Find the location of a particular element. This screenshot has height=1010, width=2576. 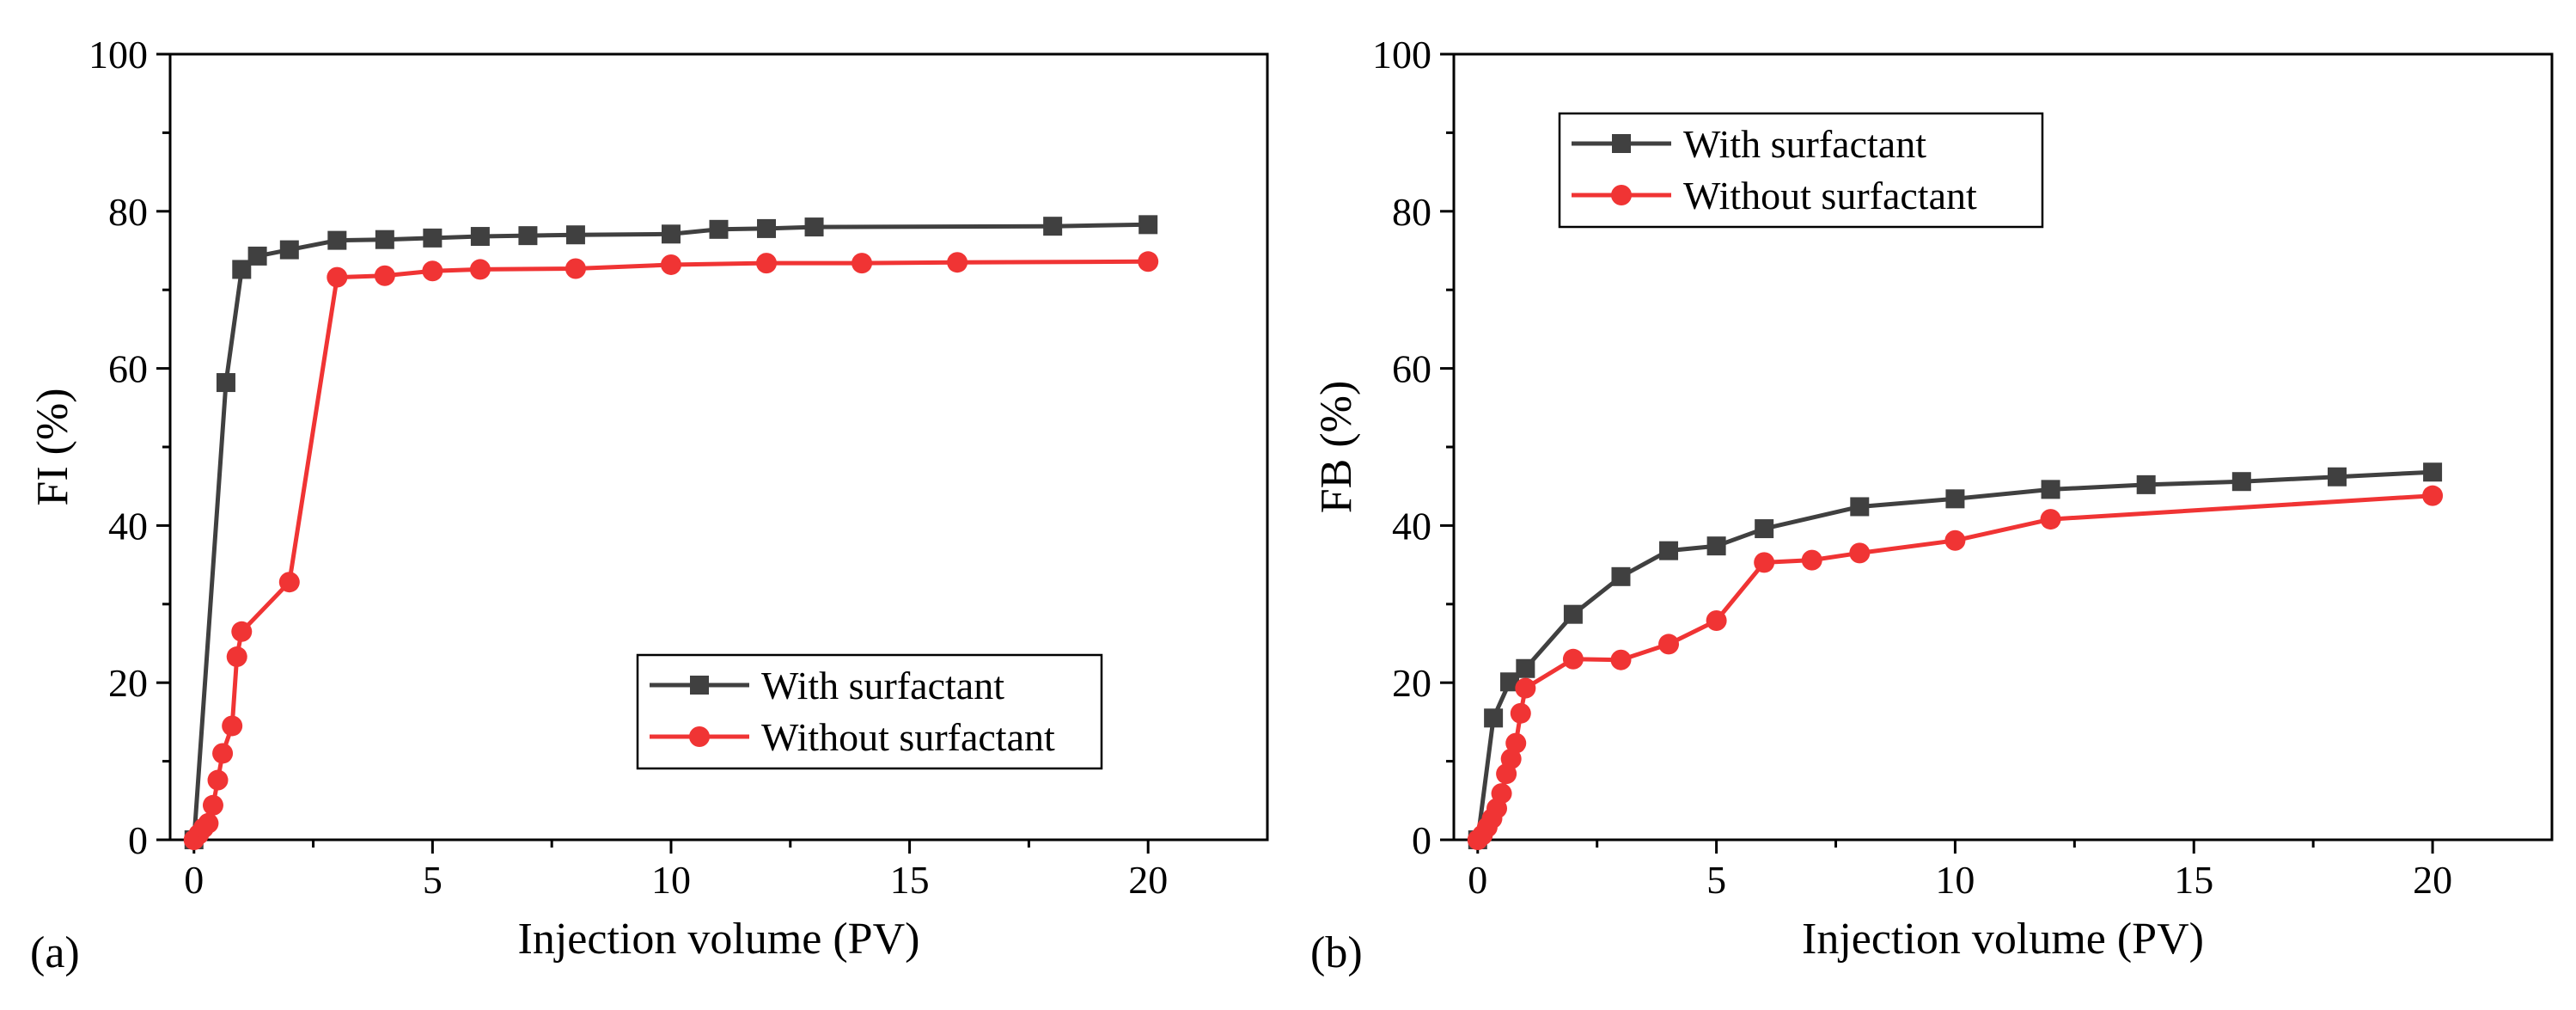

series-without-surfactant is located at coordinates (1956, 667).